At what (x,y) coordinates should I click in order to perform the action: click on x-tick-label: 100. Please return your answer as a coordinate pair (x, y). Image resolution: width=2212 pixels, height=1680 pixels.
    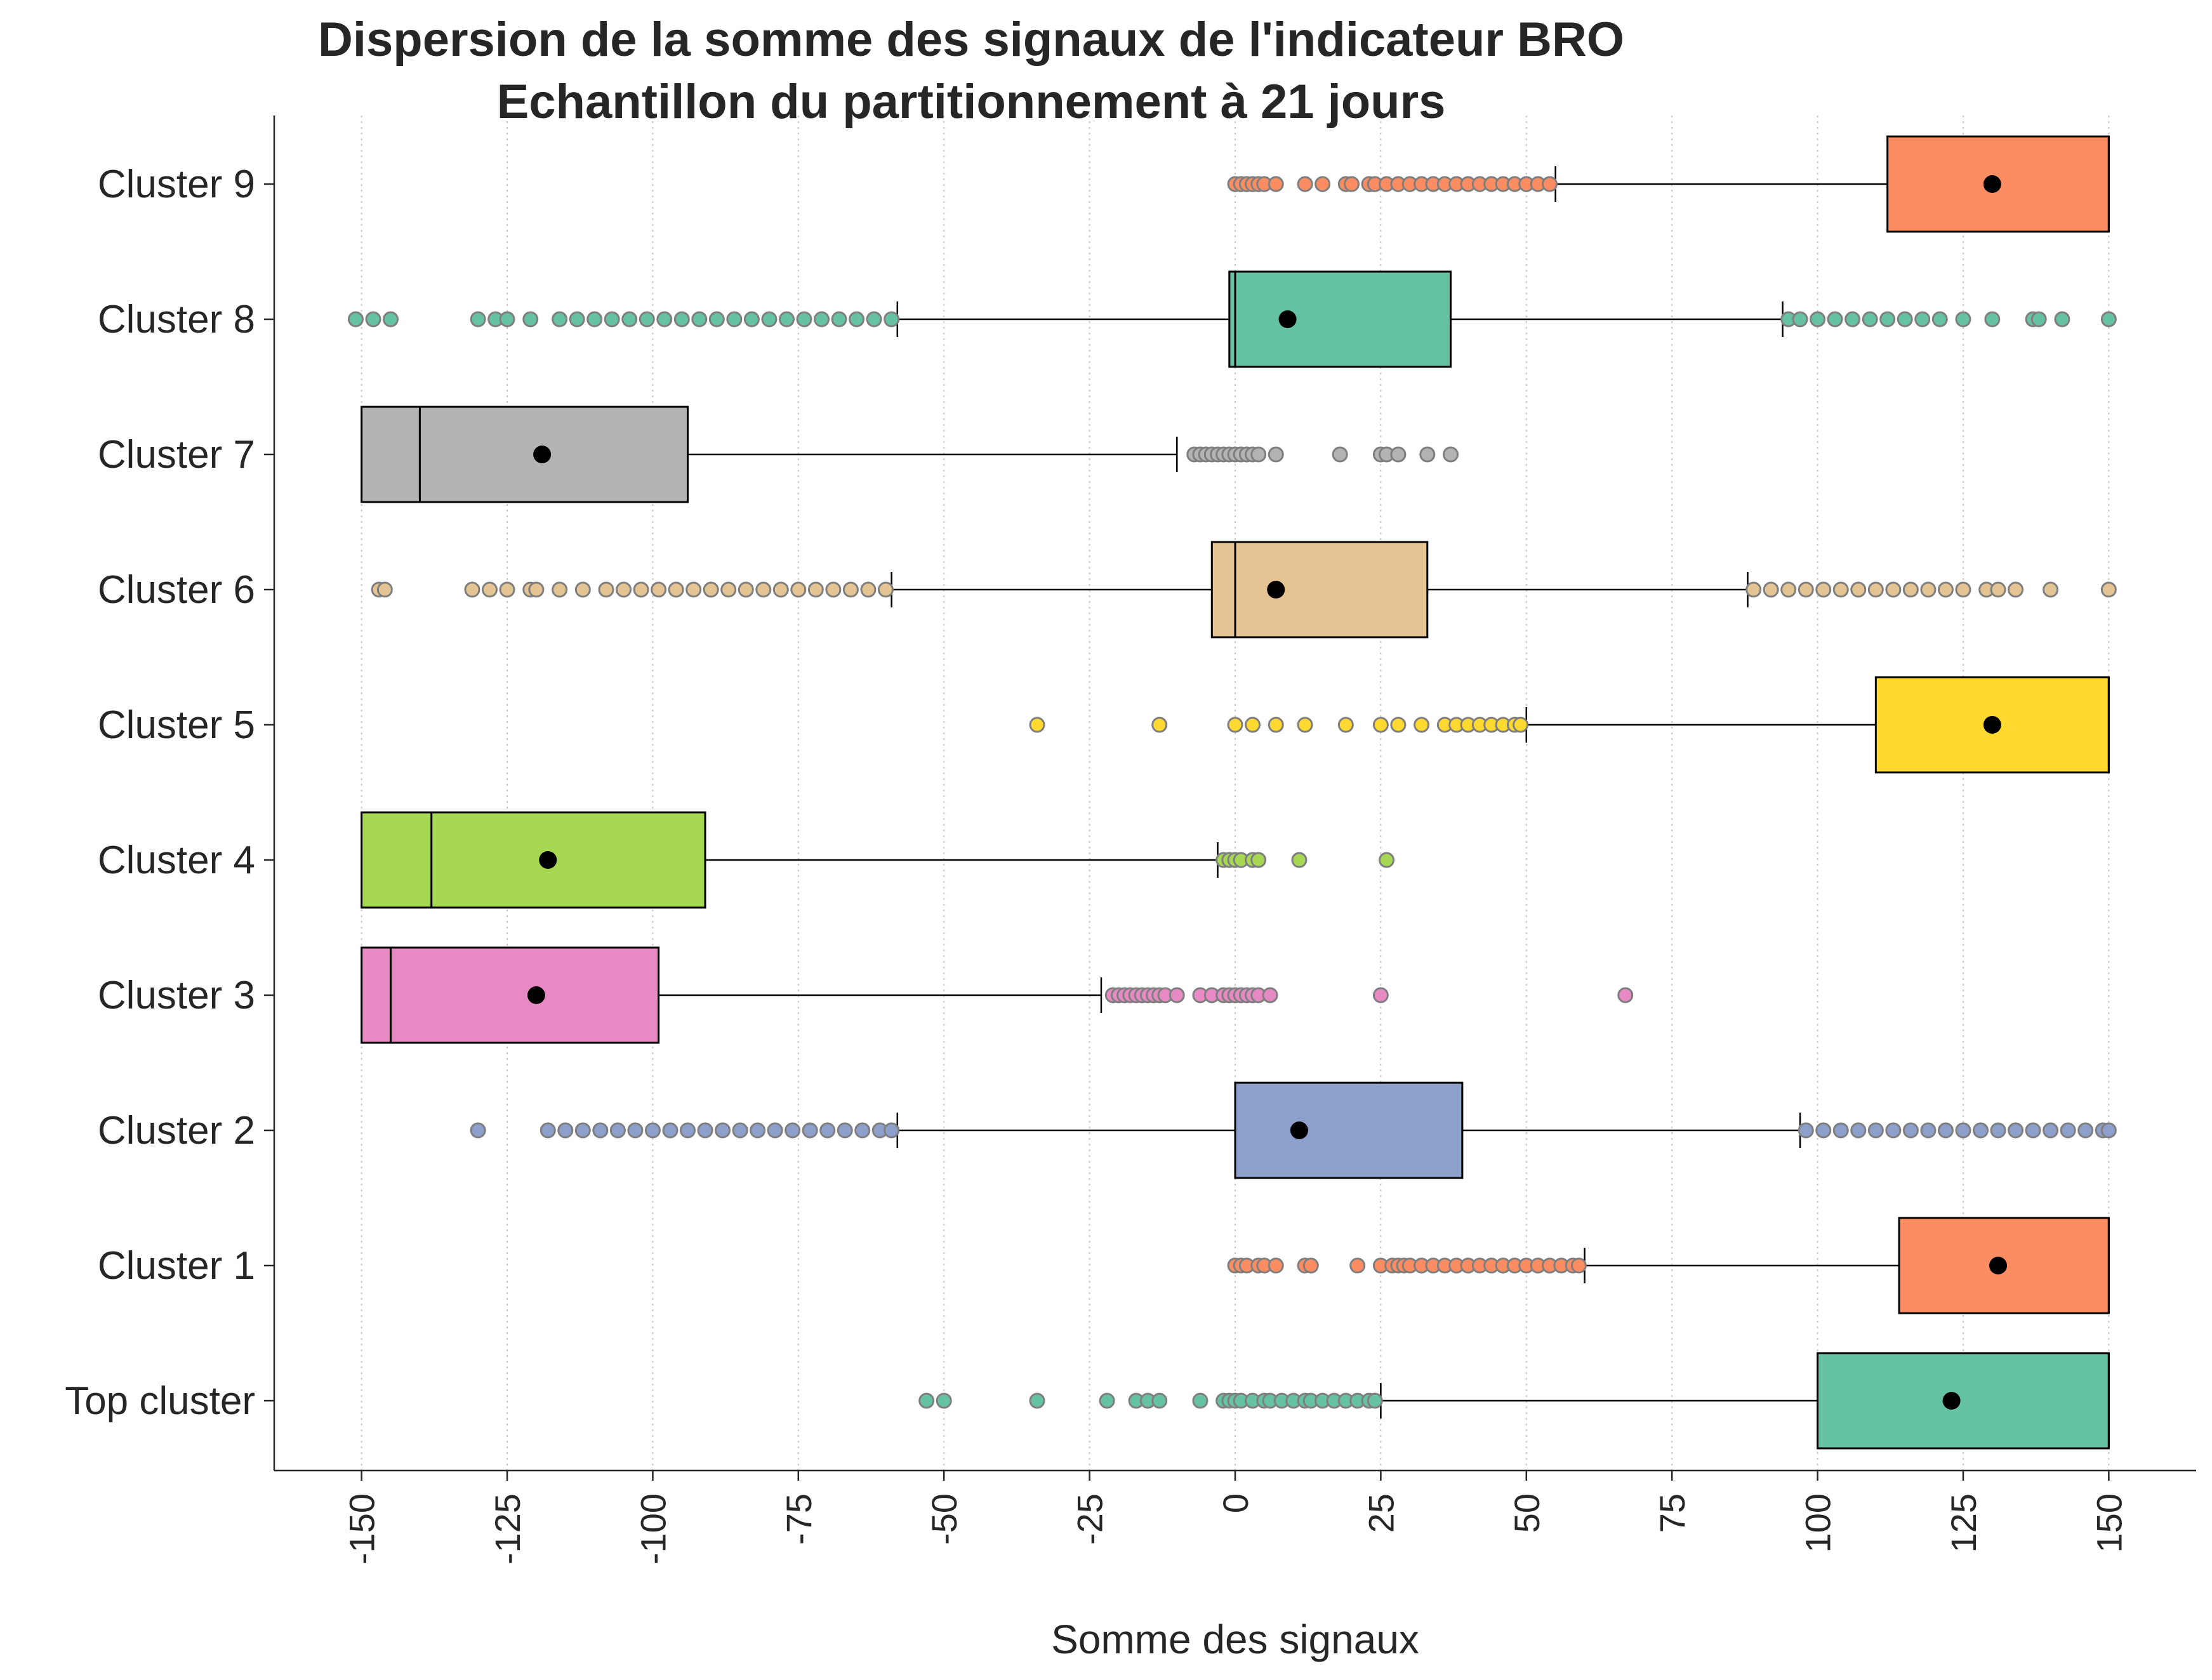
    Looking at the image, I should click on (1818, 1523).